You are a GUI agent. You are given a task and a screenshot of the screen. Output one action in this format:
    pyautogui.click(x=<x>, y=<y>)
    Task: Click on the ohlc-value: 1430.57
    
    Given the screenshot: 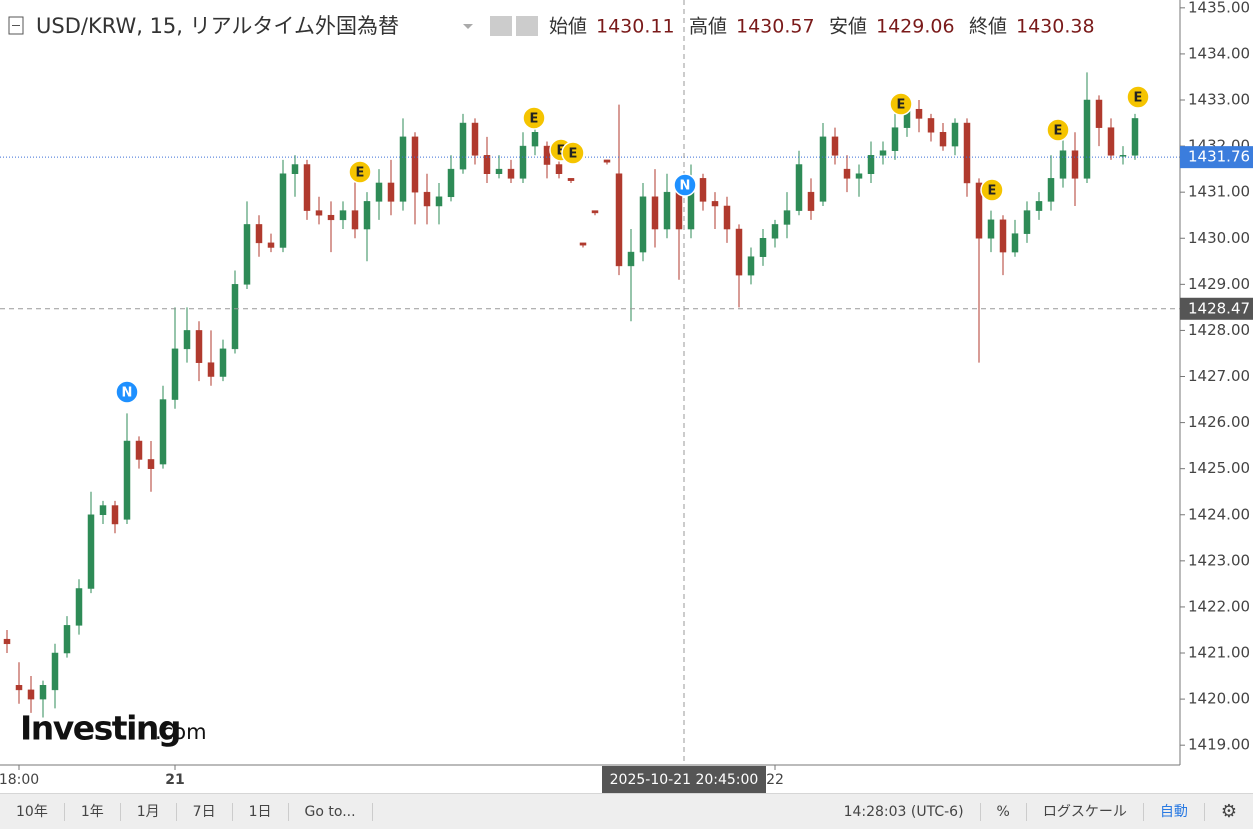 What is the action you would take?
    pyautogui.click(x=775, y=27)
    